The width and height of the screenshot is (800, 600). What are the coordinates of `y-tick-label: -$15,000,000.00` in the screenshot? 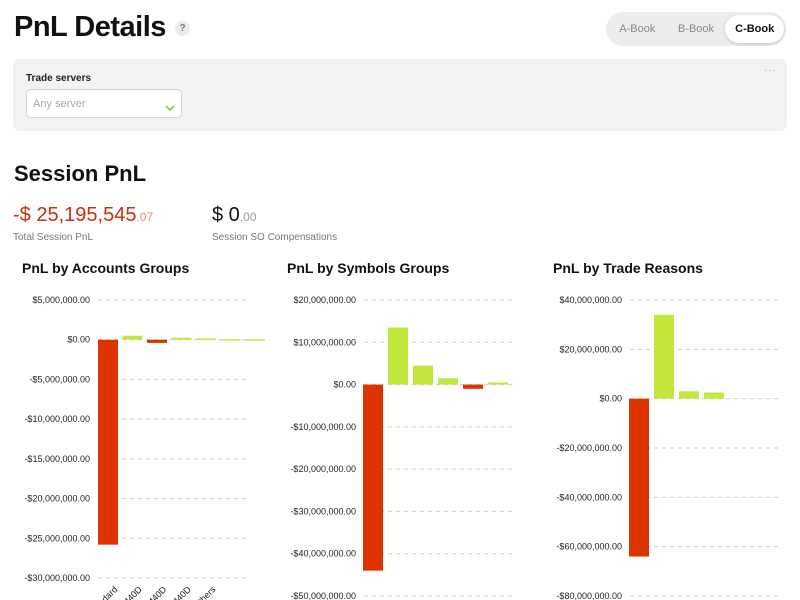 It's located at (57, 459).